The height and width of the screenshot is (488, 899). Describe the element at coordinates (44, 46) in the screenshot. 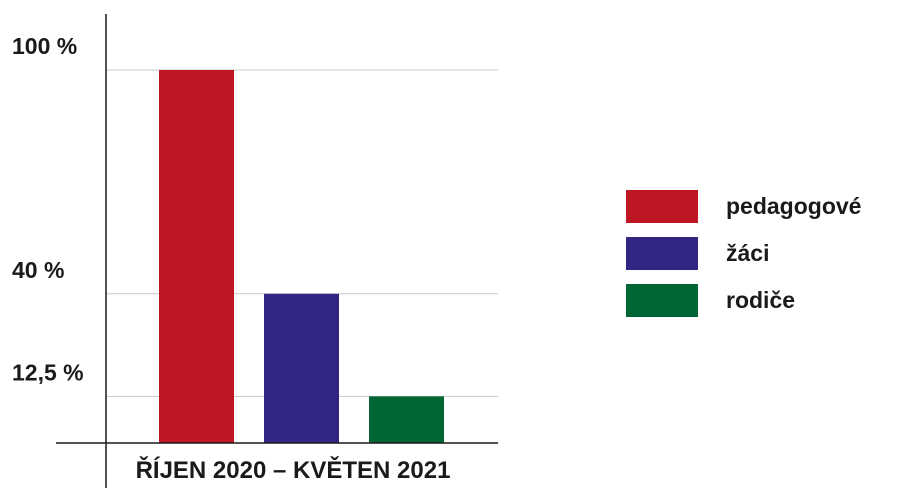

I see `y-tick-label: 100 %` at that location.